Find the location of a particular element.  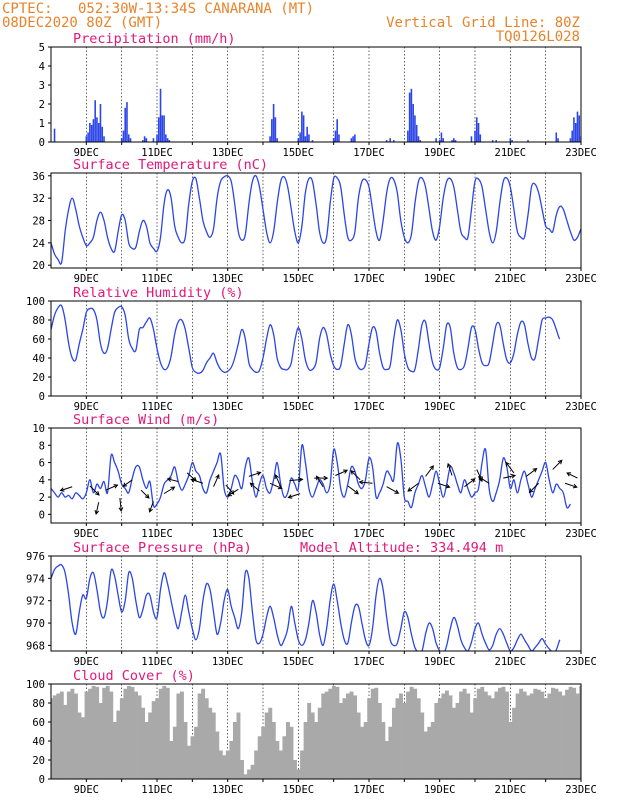

y-tick-label: 32 is located at coordinates (38, 199).